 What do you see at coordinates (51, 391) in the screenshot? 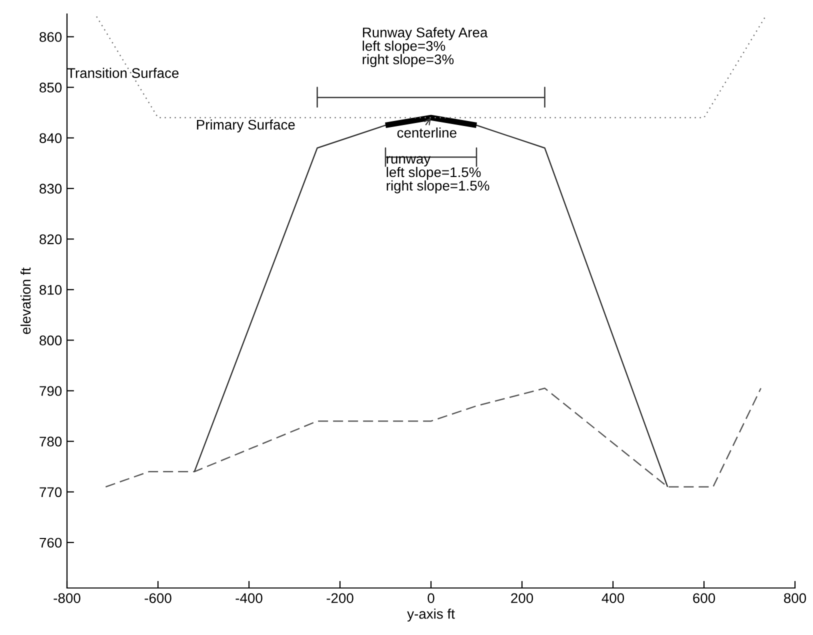
I see `y-tick-label: 790` at bounding box center [51, 391].